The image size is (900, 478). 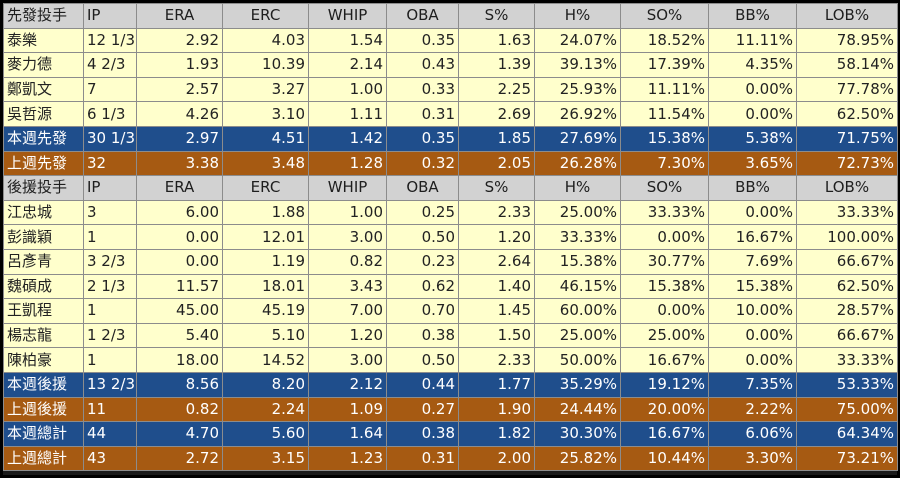 What do you see at coordinates (43, 237) in the screenshot?
I see `pitcher-name: 彭識穎` at bounding box center [43, 237].